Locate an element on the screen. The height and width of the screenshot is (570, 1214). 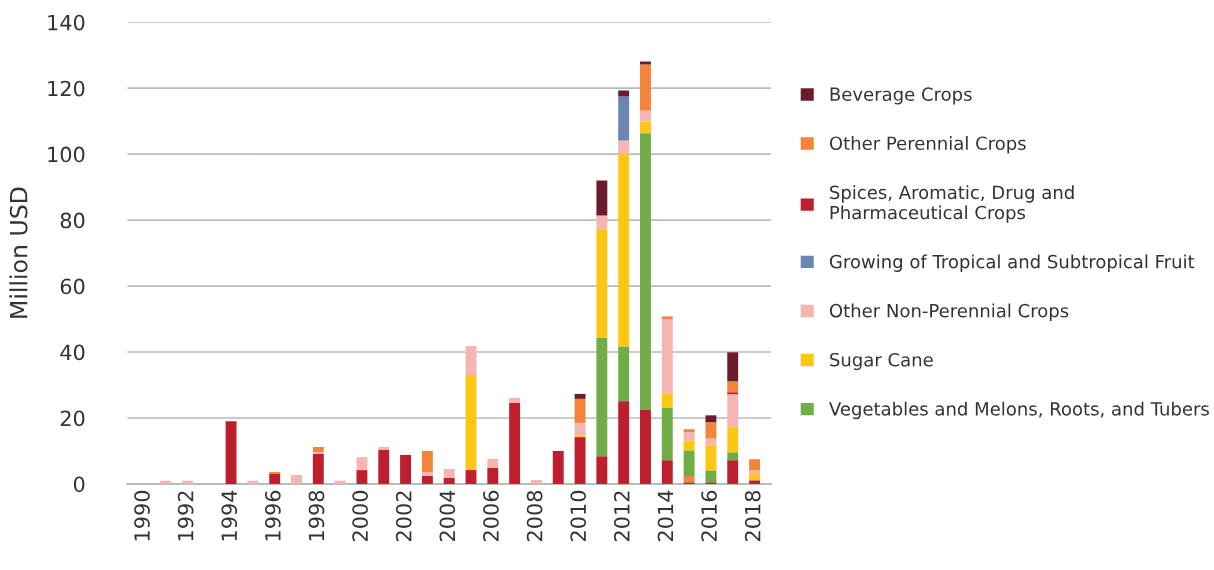
y-tick-label: 140 is located at coordinates (66, 22).